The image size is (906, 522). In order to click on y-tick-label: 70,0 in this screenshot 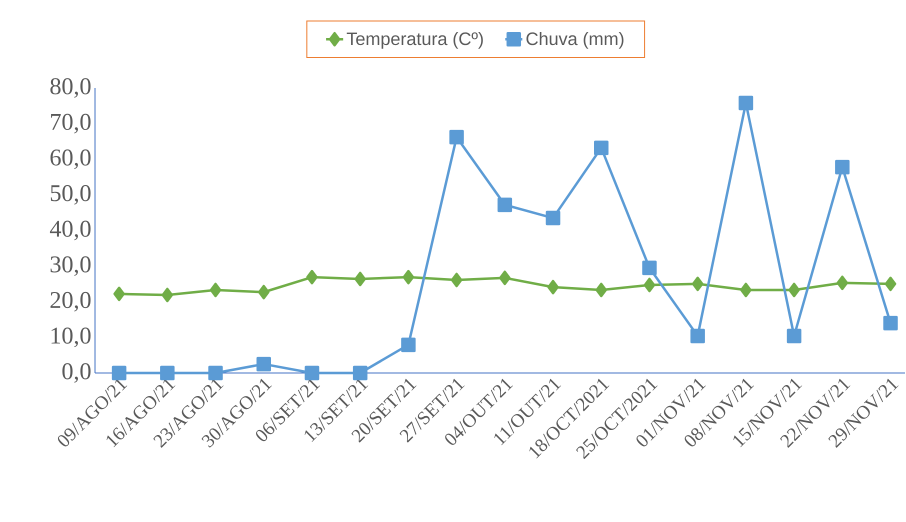, I will do `click(71, 124)`.